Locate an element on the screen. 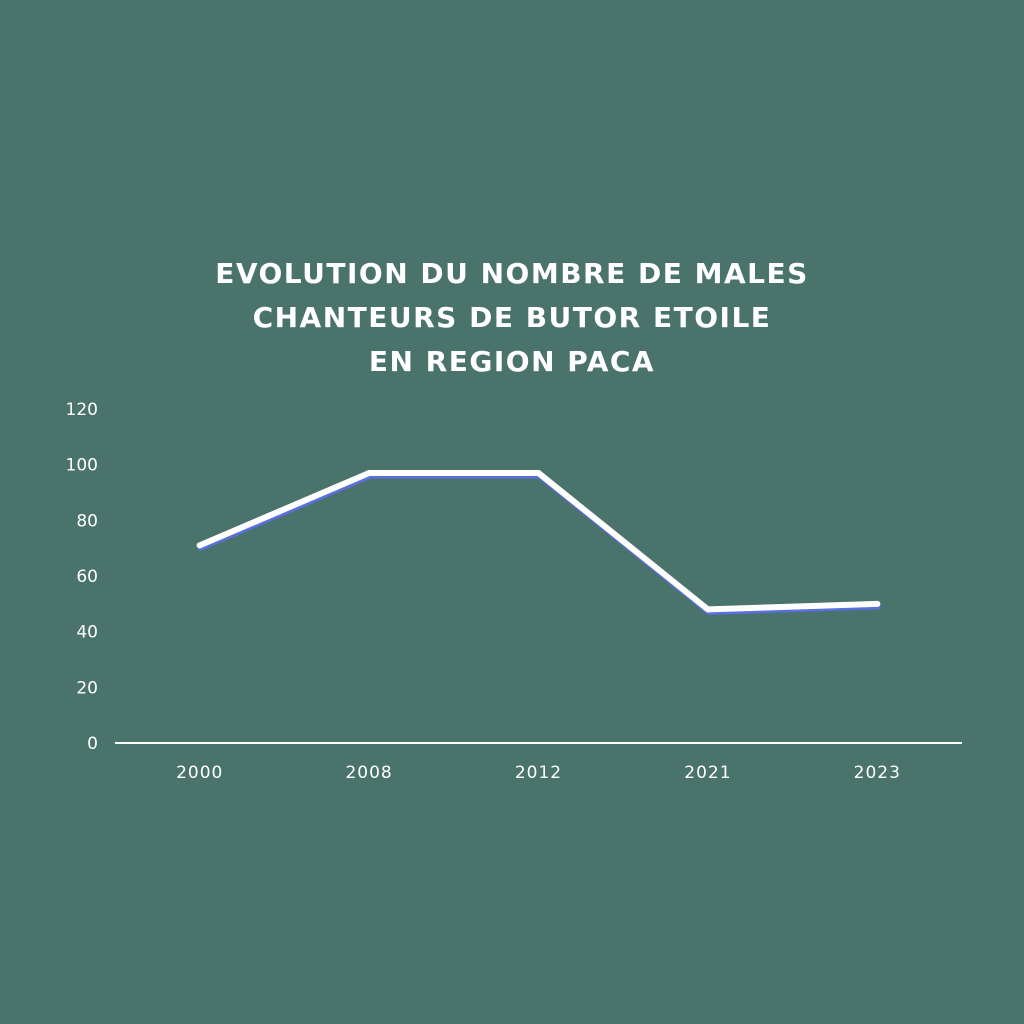 Image resolution: width=1024 pixels, height=1024 pixels. chart-title-line-2: CHANTEURS DE BUTOR ETOILE is located at coordinates (512, 317).